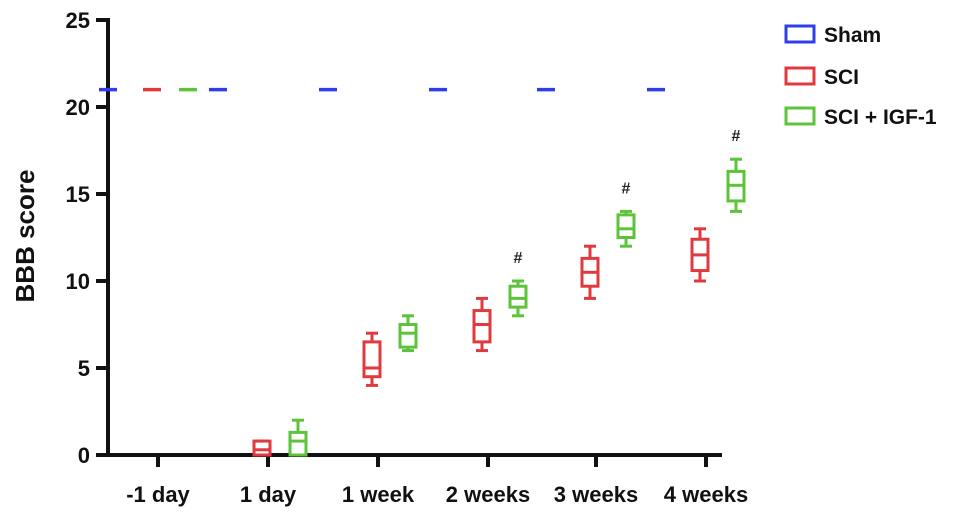  I want to click on x-tick-label: 1 week, so click(378, 494).